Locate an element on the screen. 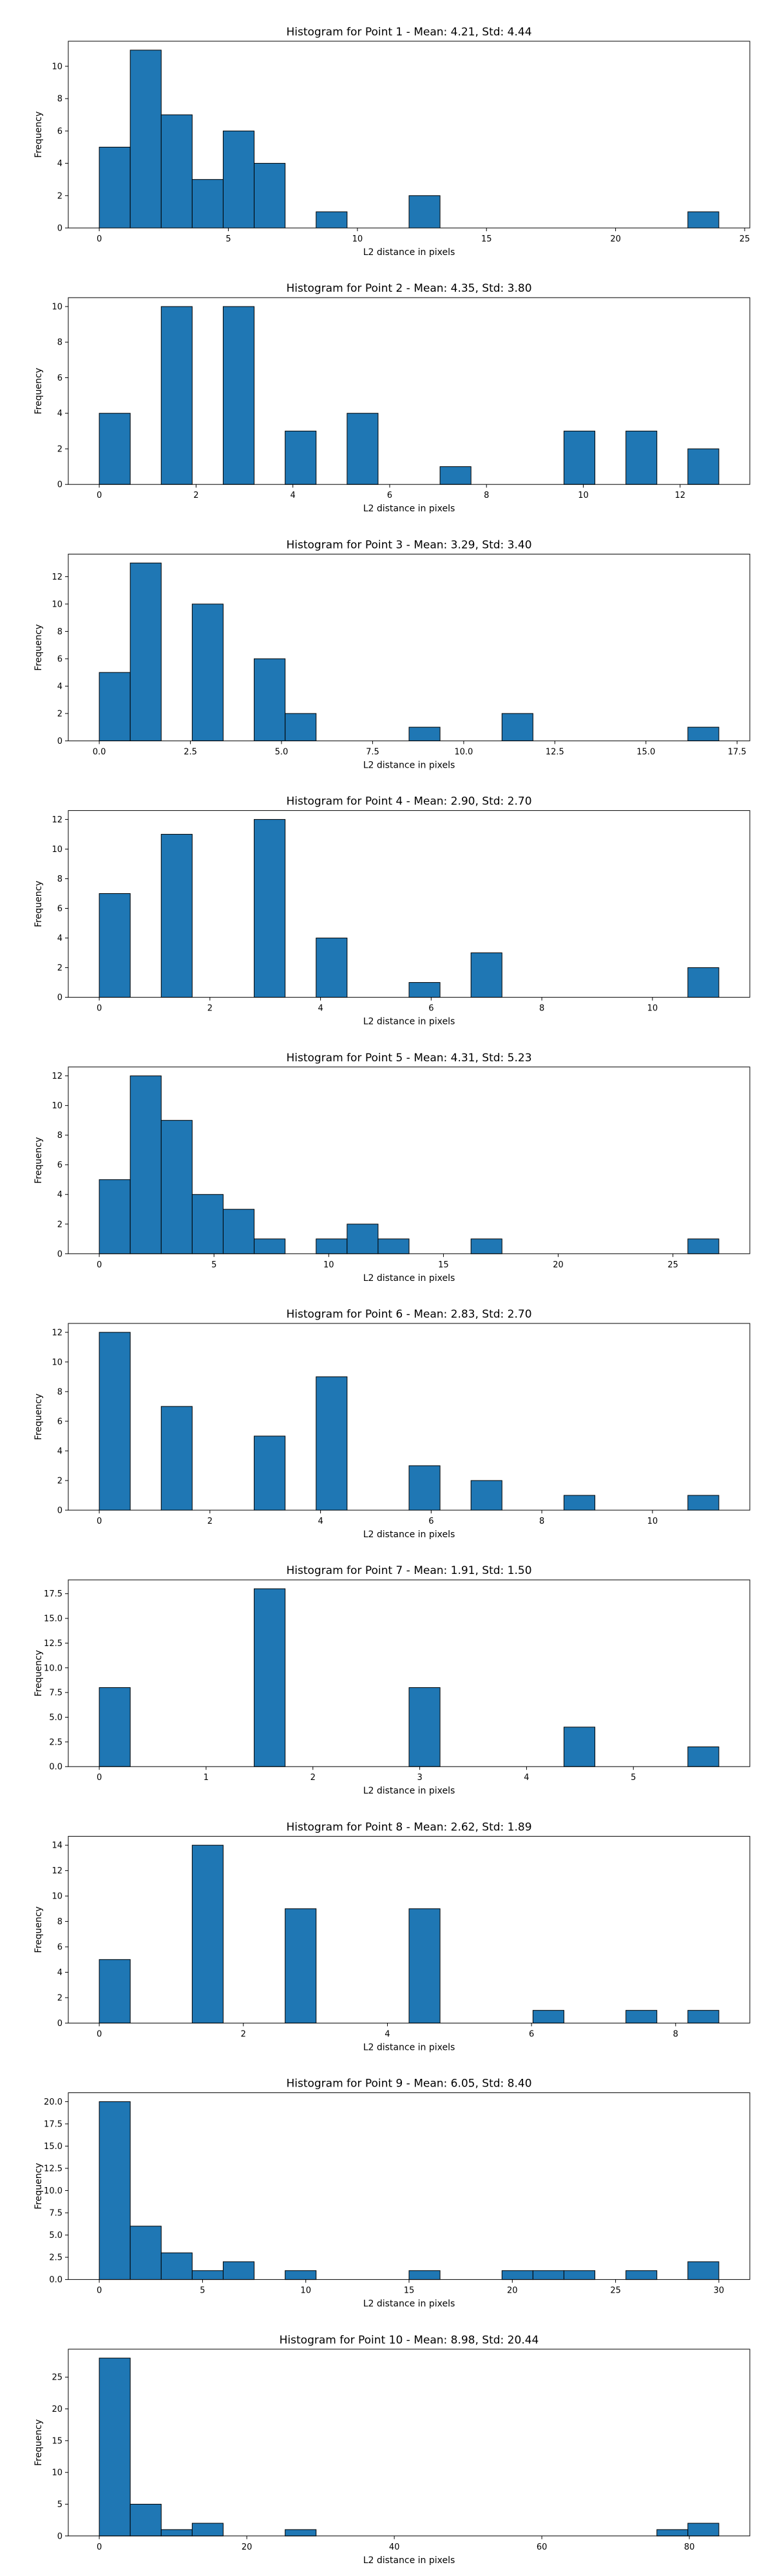 The image size is (773, 2576). histogram-2-ytick-label: 0 is located at coordinates (59, 485).